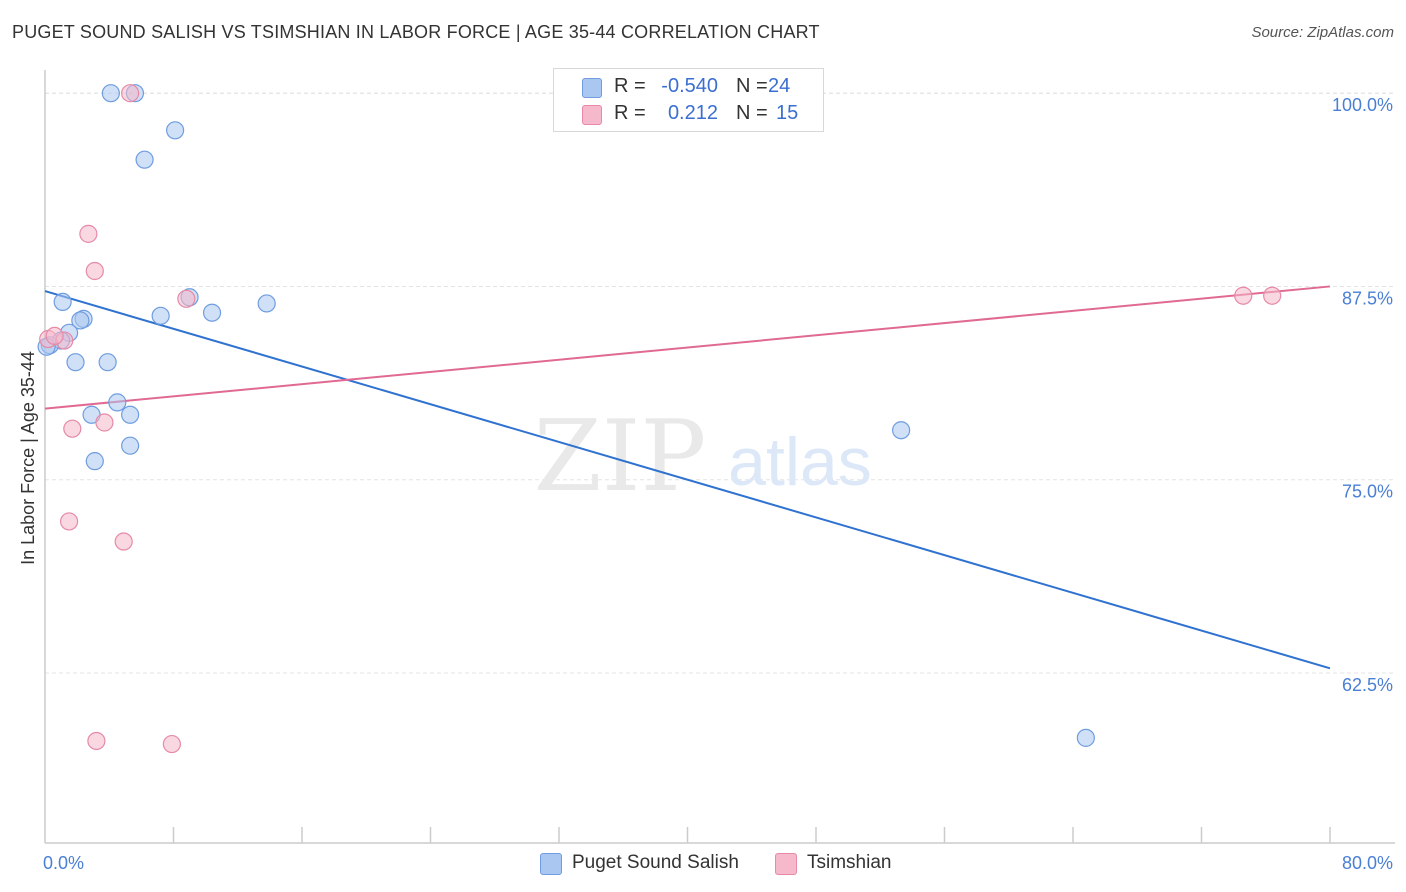  I want to click on legend-n-value: 15, so click(787, 113).